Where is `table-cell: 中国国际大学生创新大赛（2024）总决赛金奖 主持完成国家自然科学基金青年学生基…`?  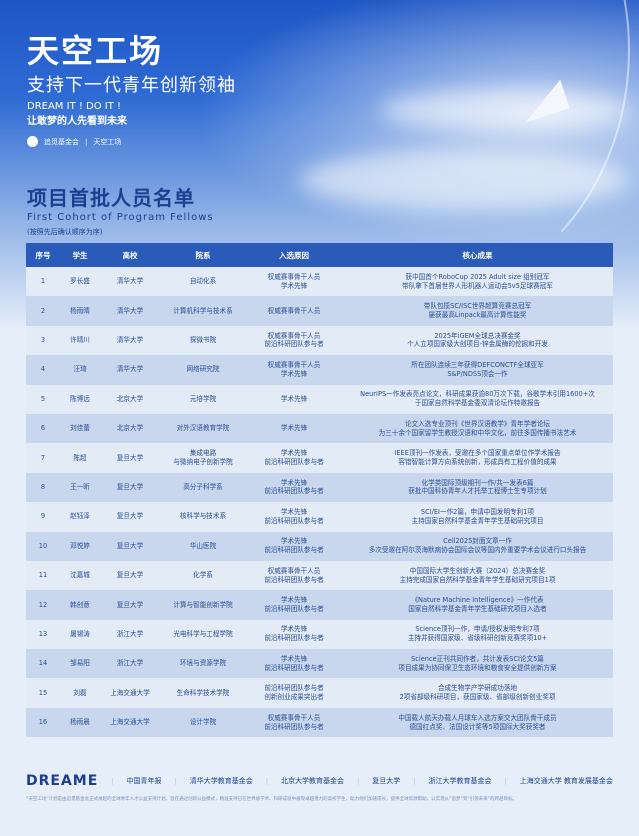 table-cell: 中国国际大学生创新大赛（2024）总决赛金奖 主持完成国家自然科学基金青年学生基… is located at coordinates (477, 575).